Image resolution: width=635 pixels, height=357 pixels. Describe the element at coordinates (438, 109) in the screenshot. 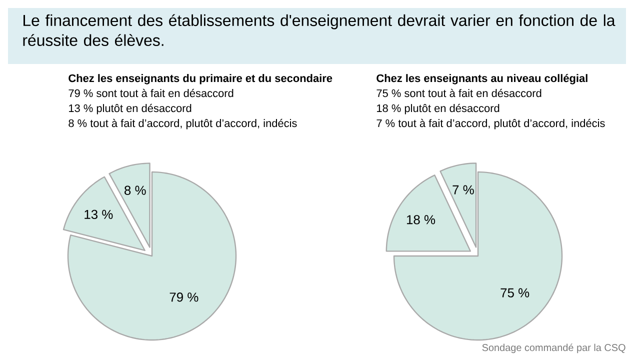

I see `text: 18 % plutôt en désaccord` at that location.